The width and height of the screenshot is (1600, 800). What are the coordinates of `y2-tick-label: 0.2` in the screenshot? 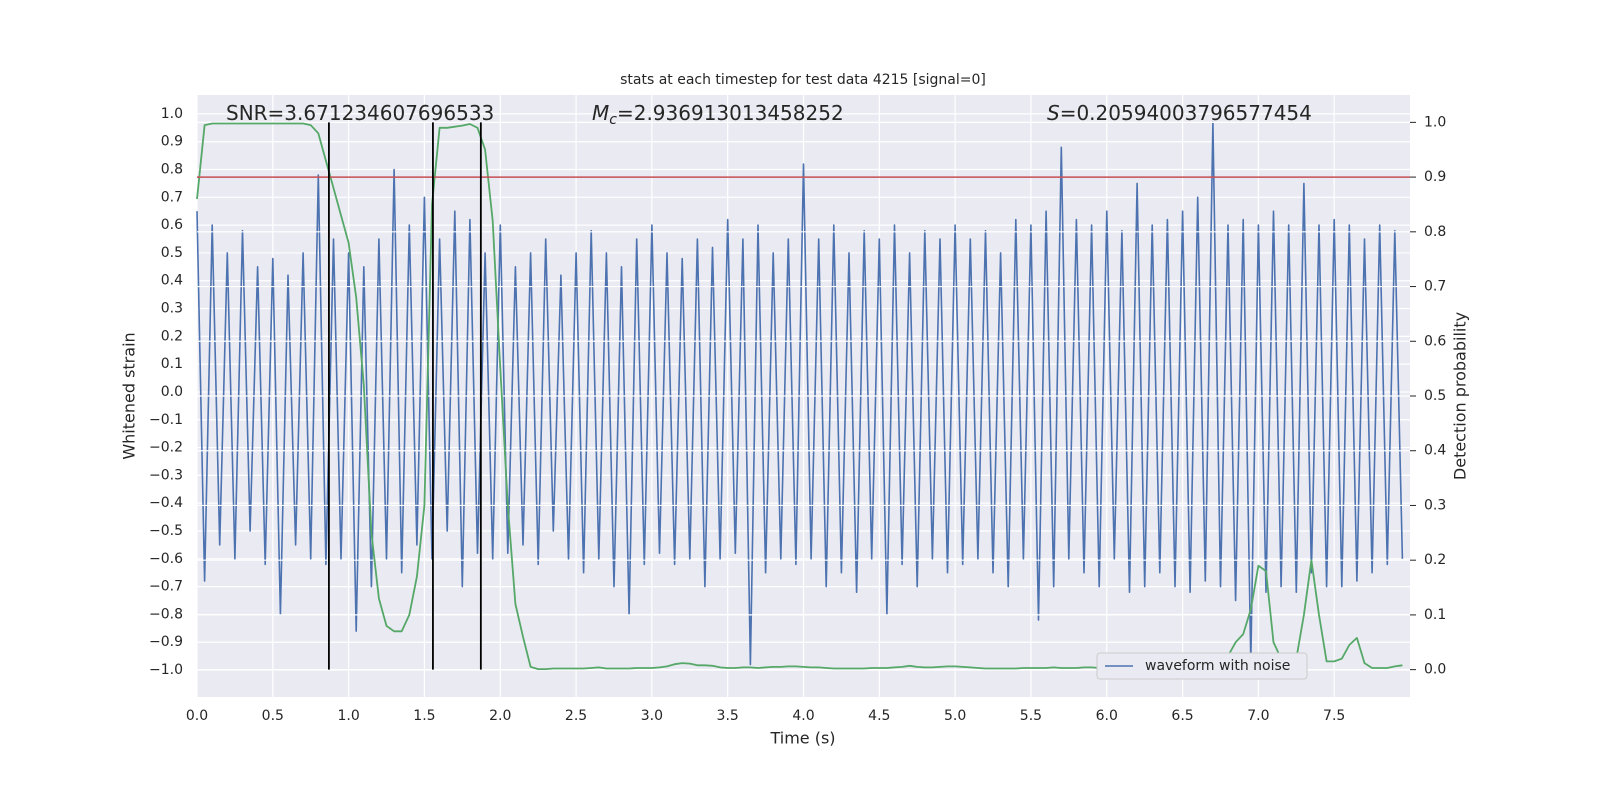 It's located at (1435, 560).